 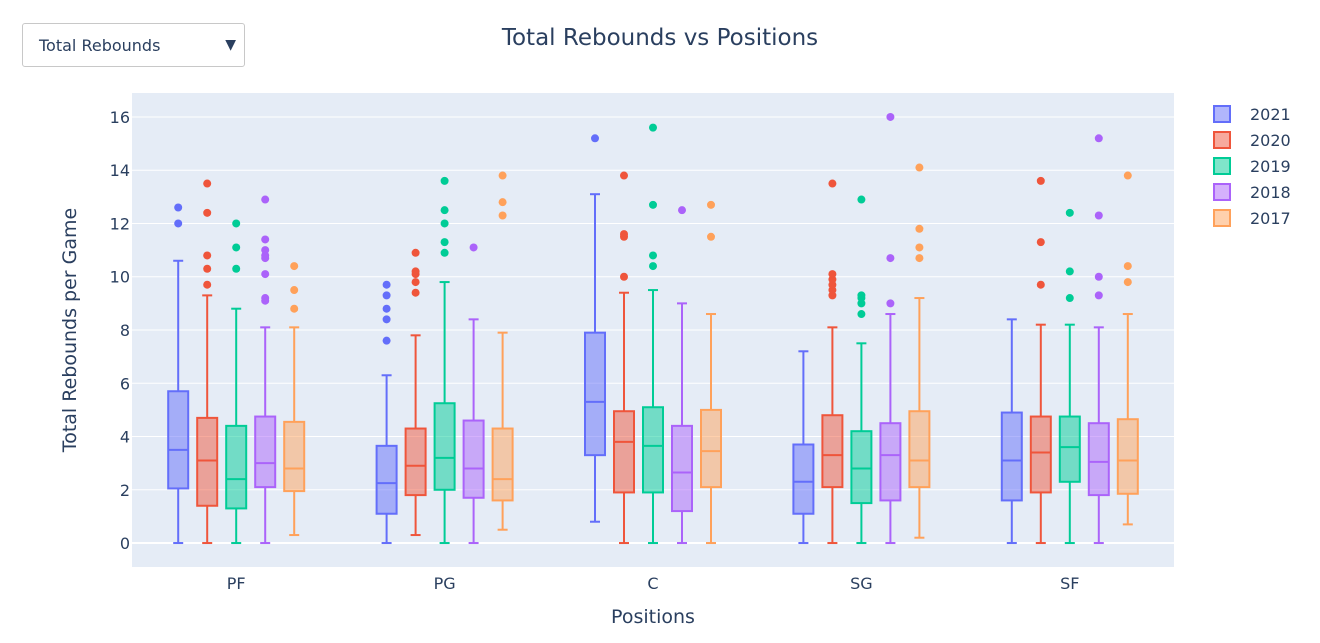 I want to click on y-tick-label: 12, so click(x=120, y=223).